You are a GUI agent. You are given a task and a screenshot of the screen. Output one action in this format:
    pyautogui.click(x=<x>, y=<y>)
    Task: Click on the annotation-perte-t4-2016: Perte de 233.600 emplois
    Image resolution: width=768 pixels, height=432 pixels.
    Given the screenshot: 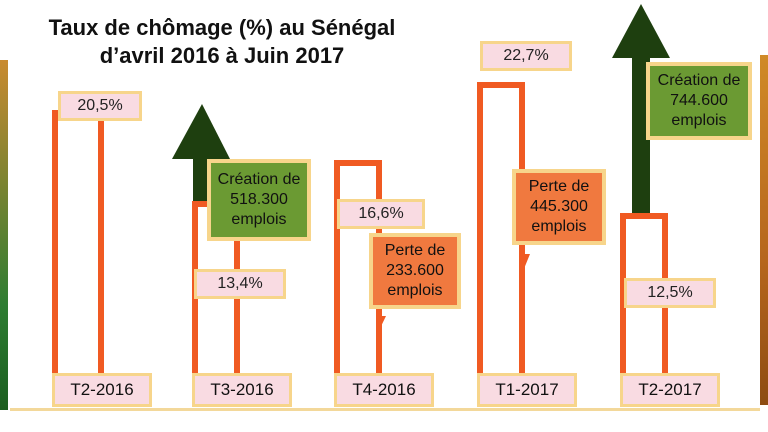 What is the action you would take?
    pyautogui.click(x=415, y=271)
    